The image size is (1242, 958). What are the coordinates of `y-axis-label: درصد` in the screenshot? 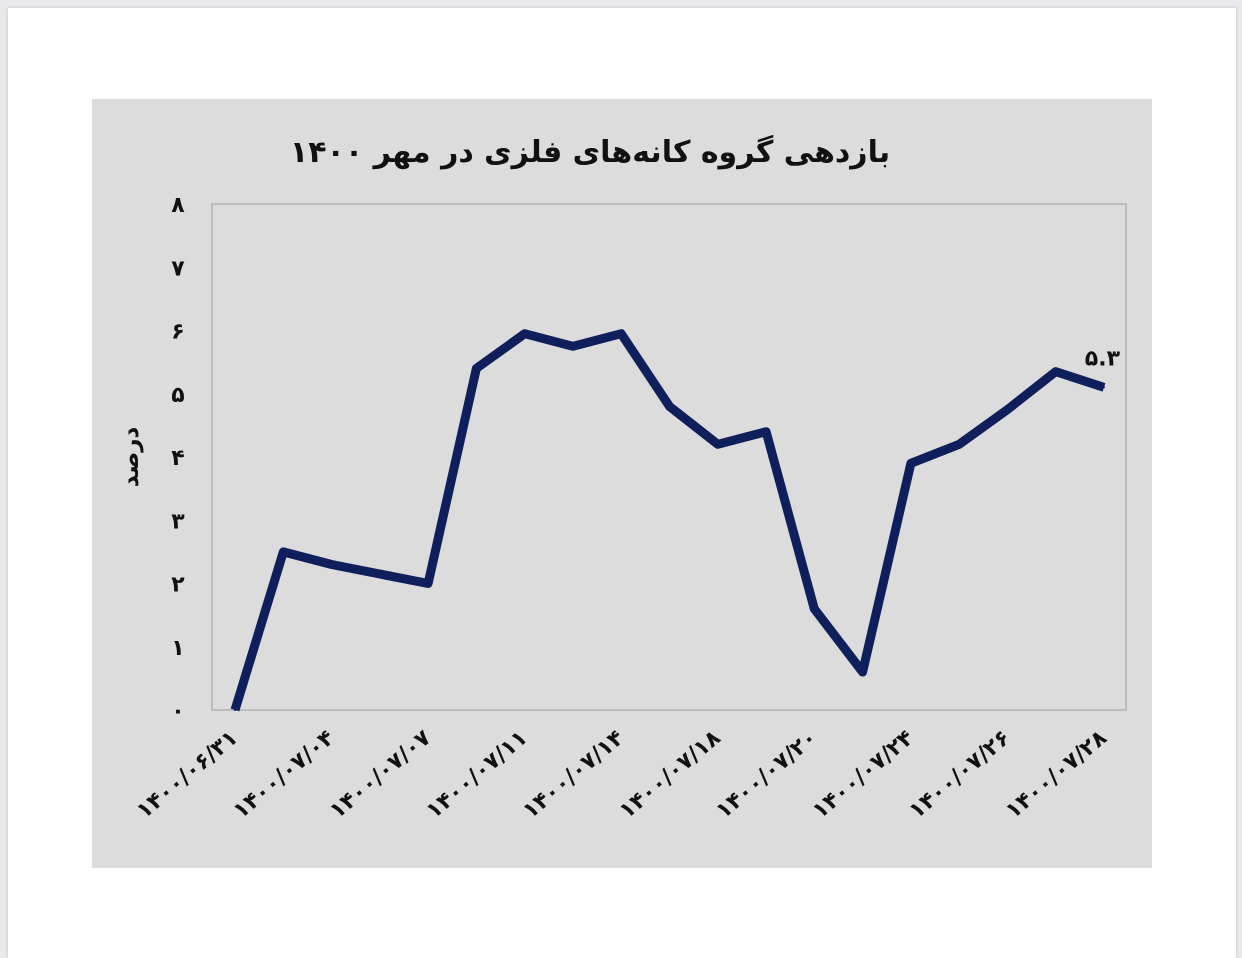 It's located at (131, 457).